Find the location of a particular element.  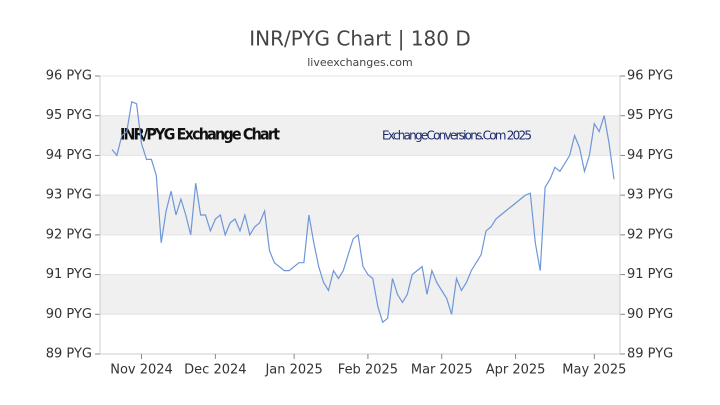

x-tick-label: Apr 2025 is located at coordinates (516, 370).